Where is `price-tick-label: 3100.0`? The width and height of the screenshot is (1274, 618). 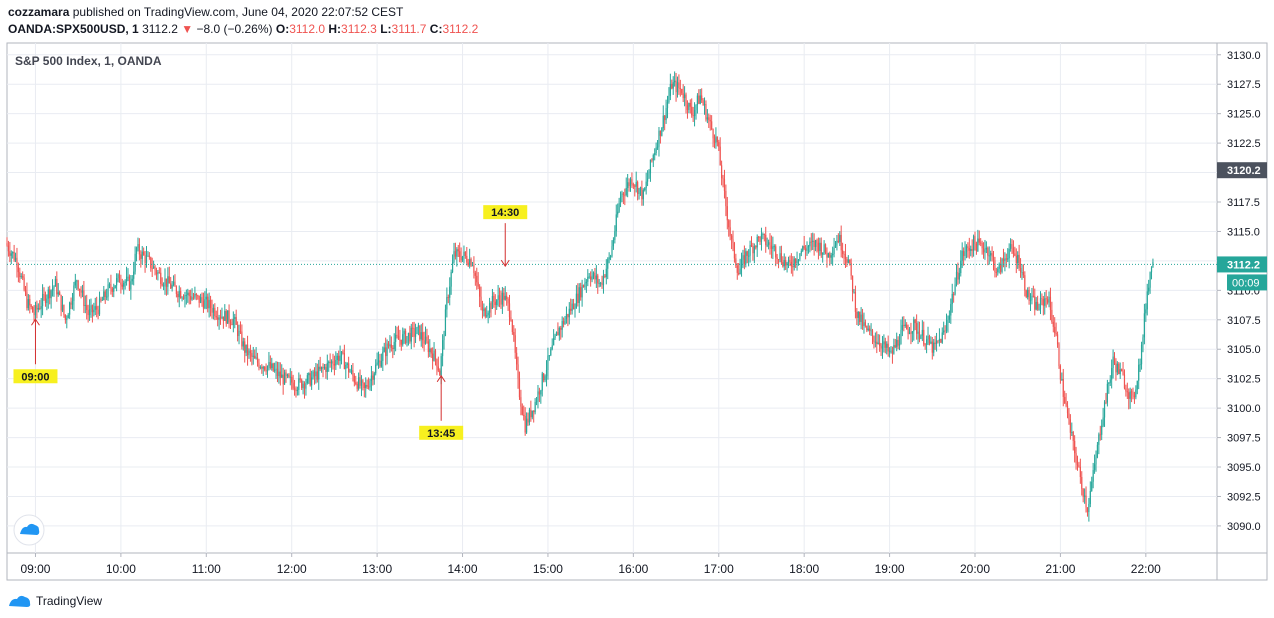 price-tick-label: 3100.0 is located at coordinates (1244, 409).